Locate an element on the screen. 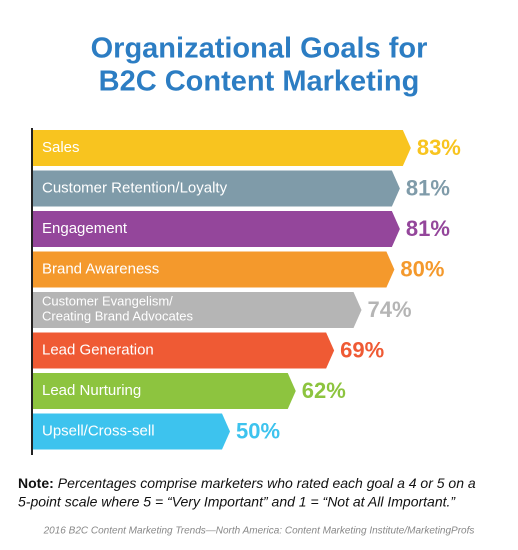  note-label: Note: is located at coordinates (36, 483).